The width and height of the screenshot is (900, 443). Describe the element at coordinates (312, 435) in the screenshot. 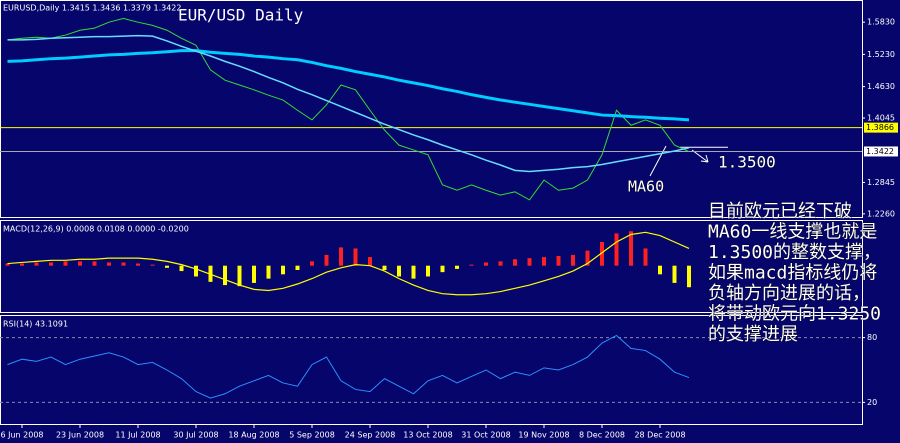

I see `x-tick-label: 5 Sep 2008` at that location.